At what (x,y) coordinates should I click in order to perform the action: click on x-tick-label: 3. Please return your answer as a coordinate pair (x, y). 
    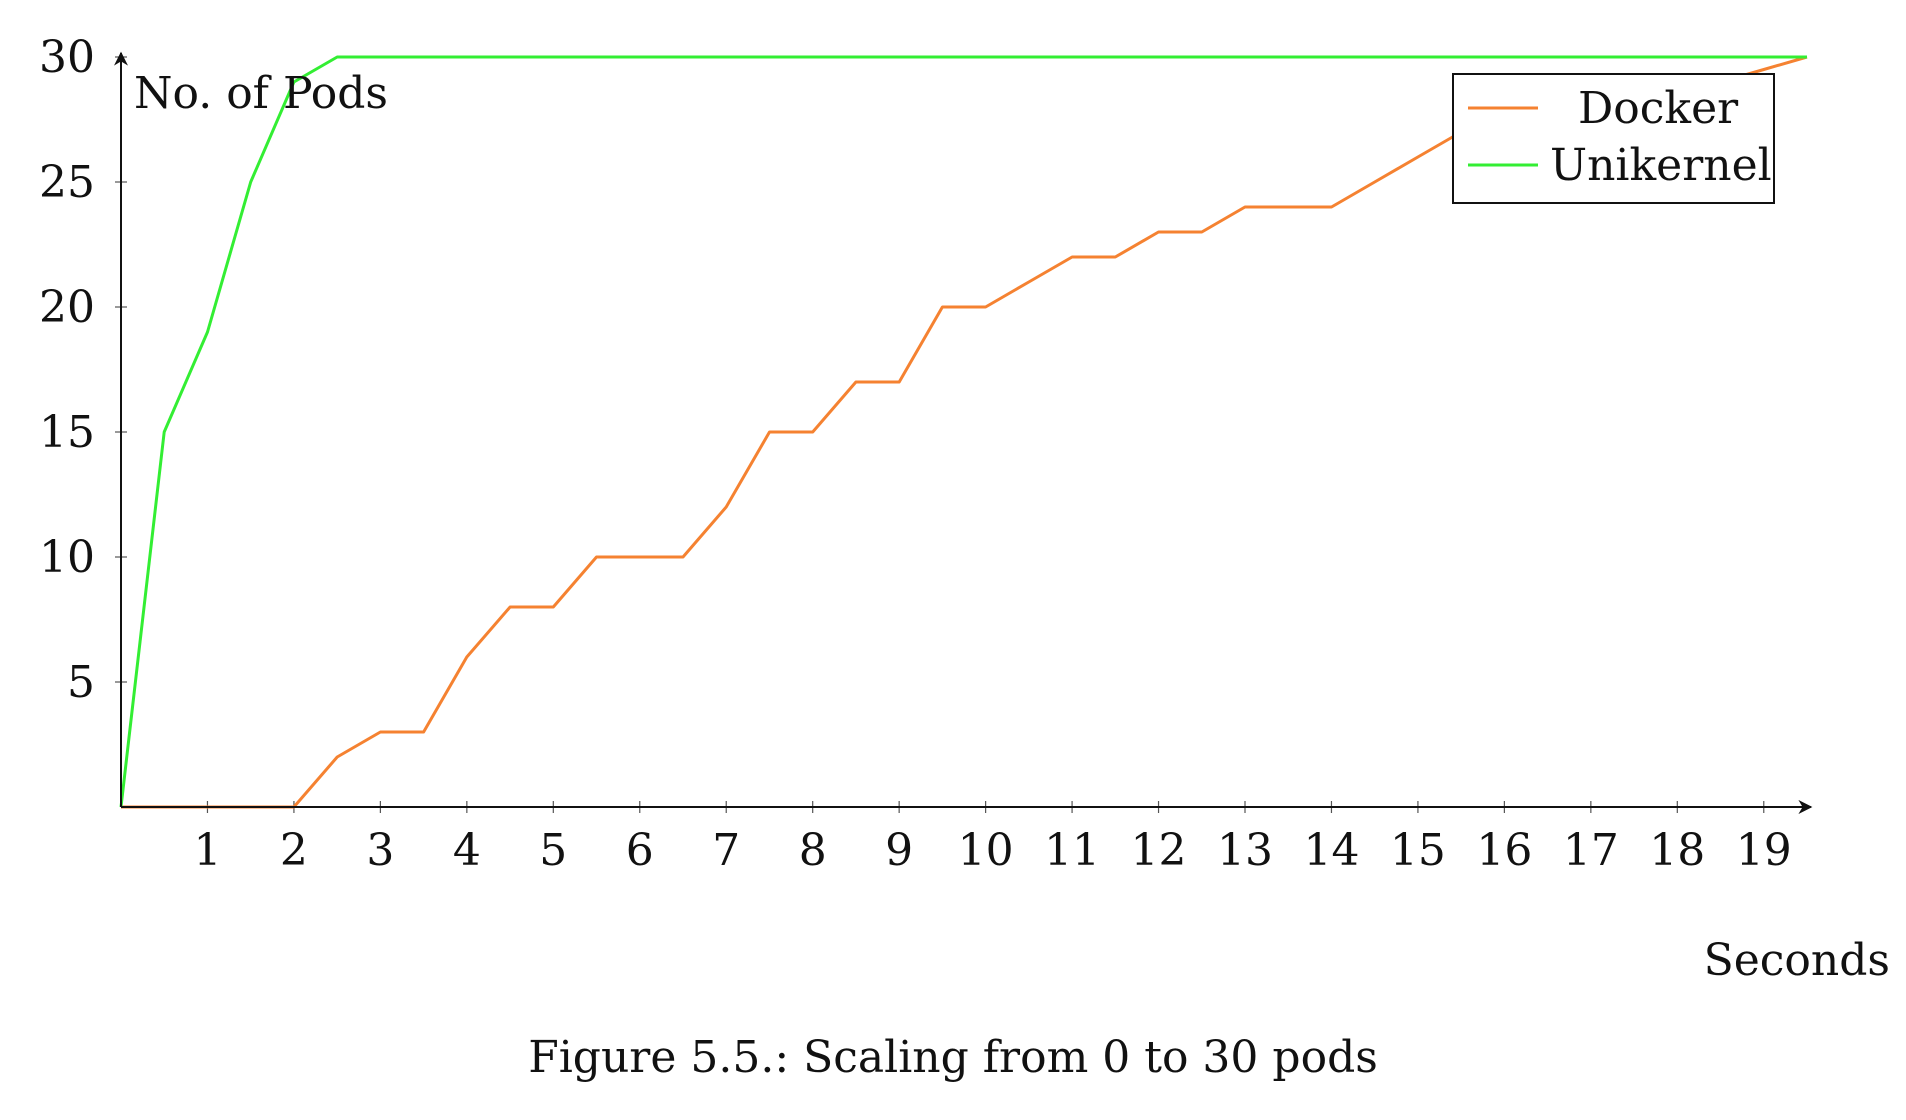
    Looking at the image, I should click on (380, 850).